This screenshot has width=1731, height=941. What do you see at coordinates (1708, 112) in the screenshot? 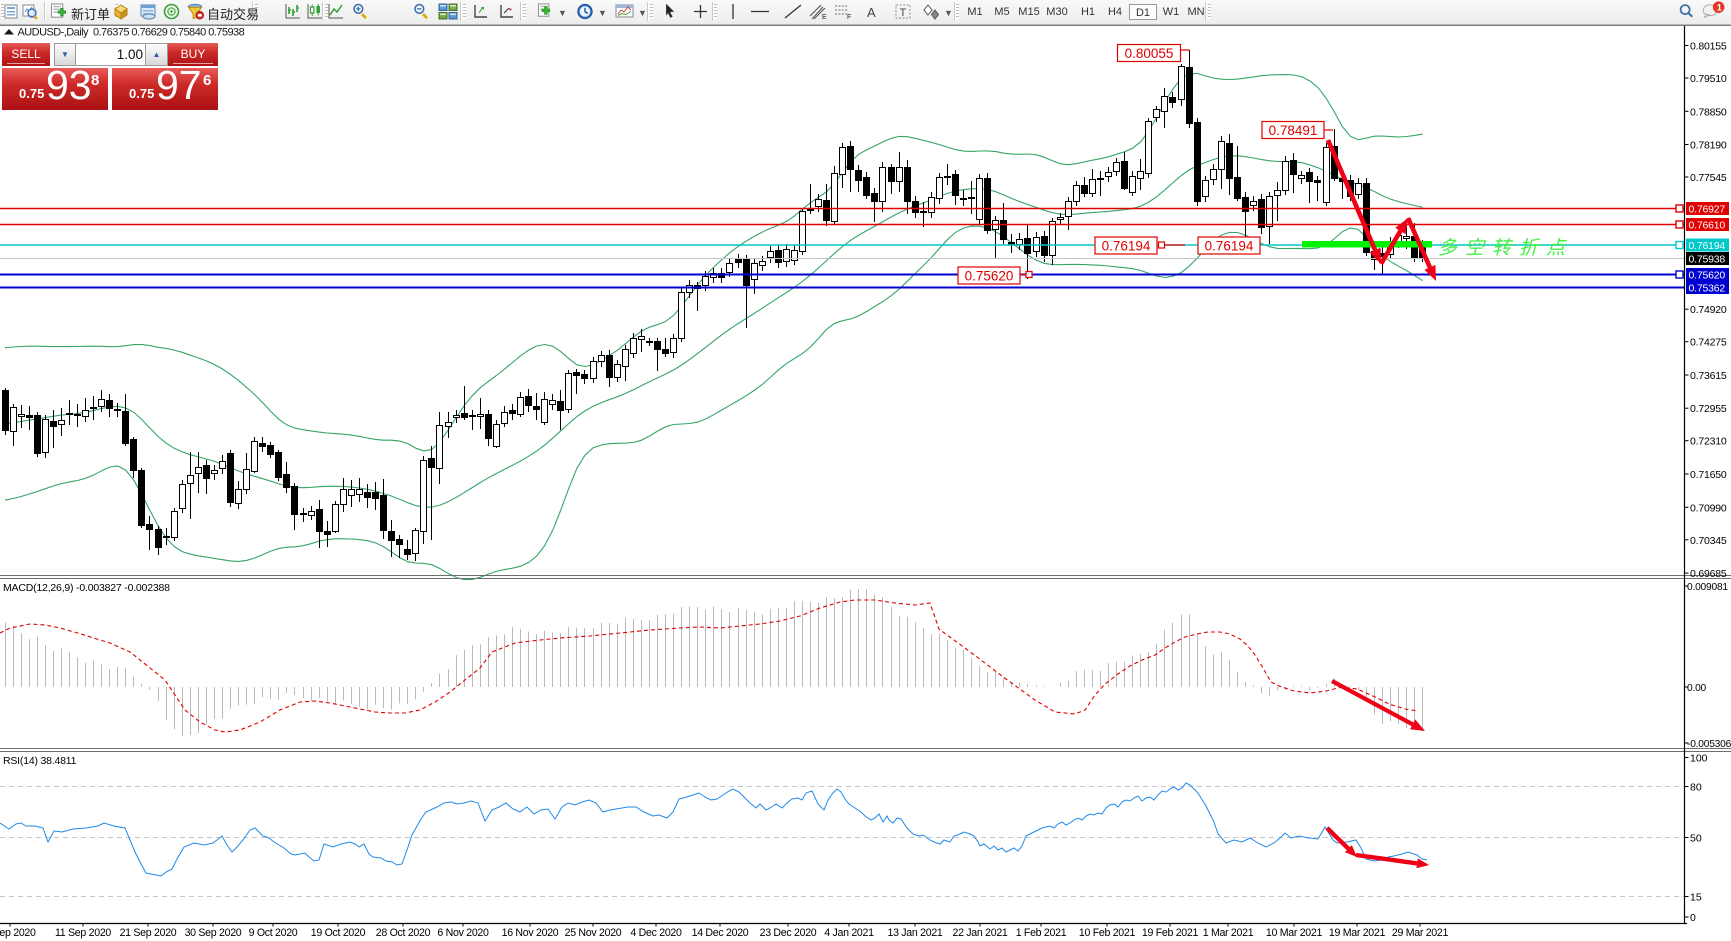
I see `svg-text: 0.78850` at bounding box center [1708, 112].